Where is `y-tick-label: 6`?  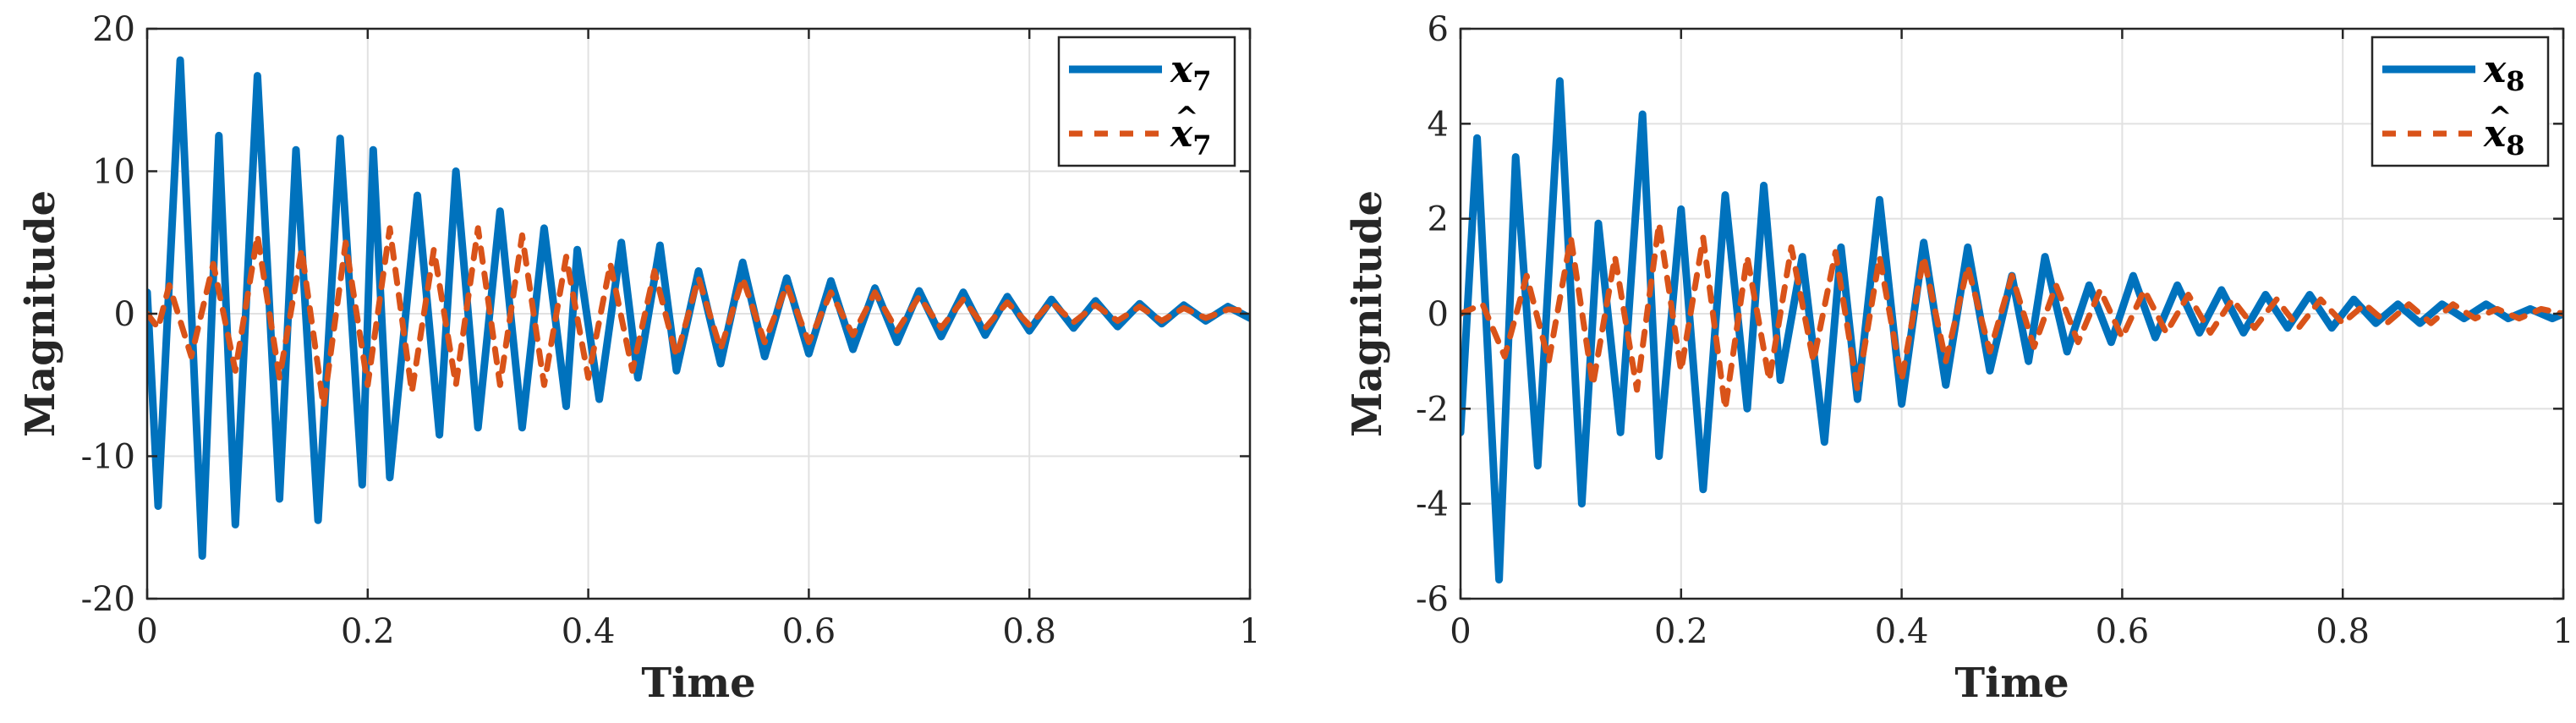 y-tick-label: 6 is located at coordinates (1438, 29).